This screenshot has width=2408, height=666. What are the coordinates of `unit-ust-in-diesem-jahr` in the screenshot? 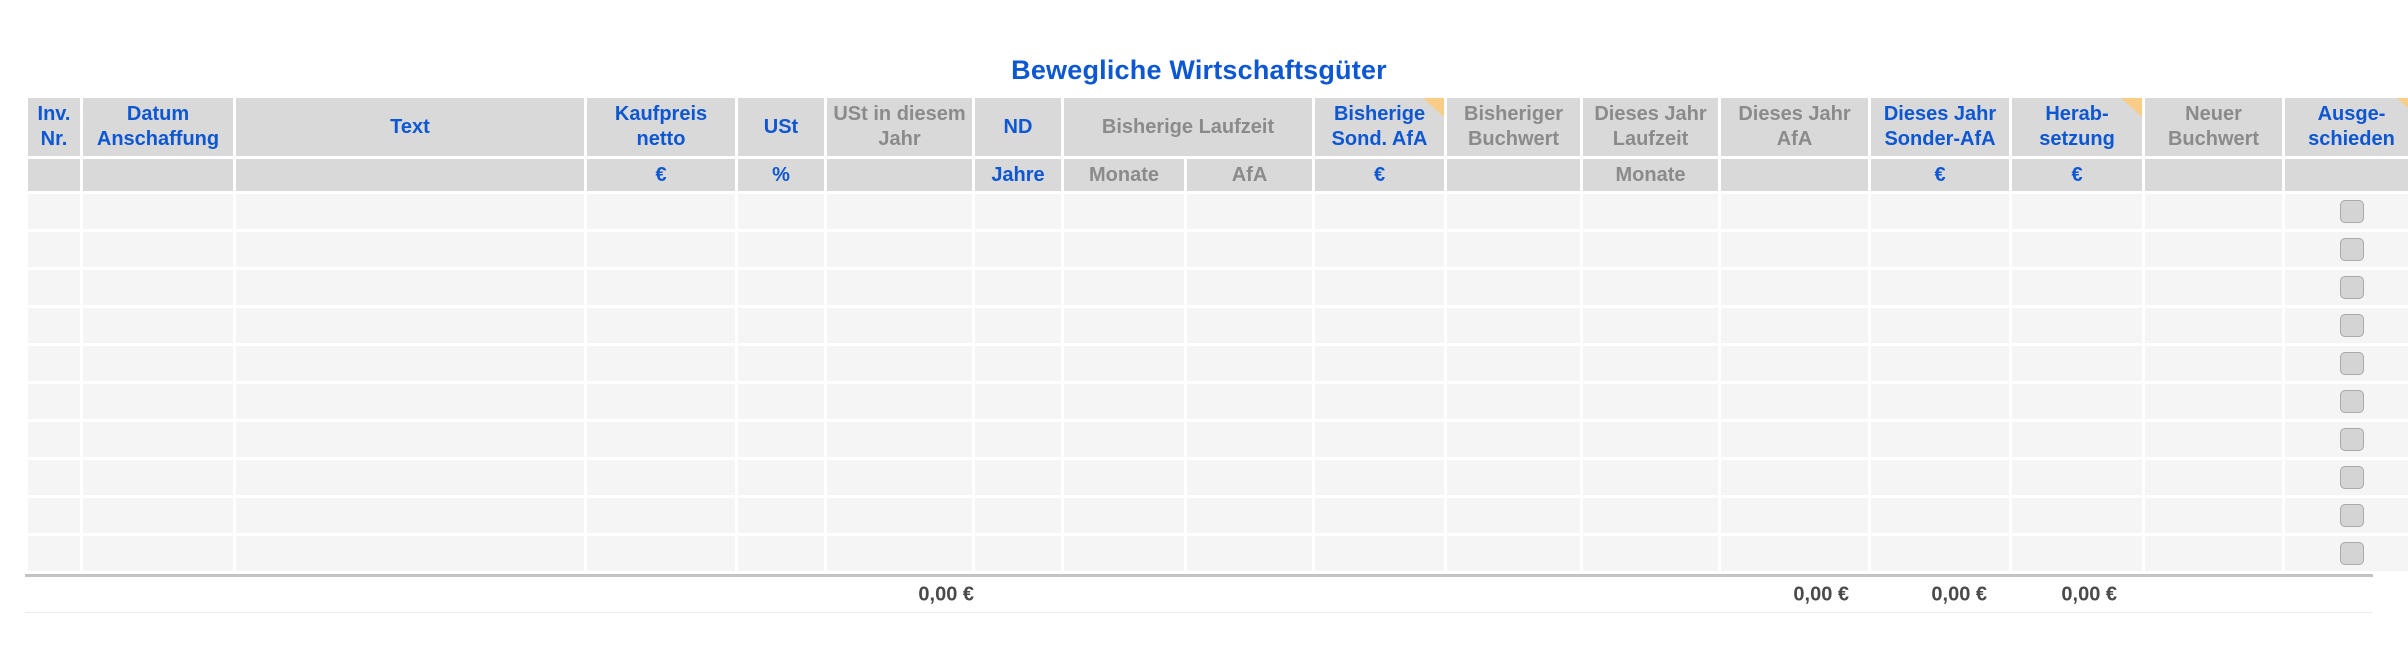 It's located at (899, 175).